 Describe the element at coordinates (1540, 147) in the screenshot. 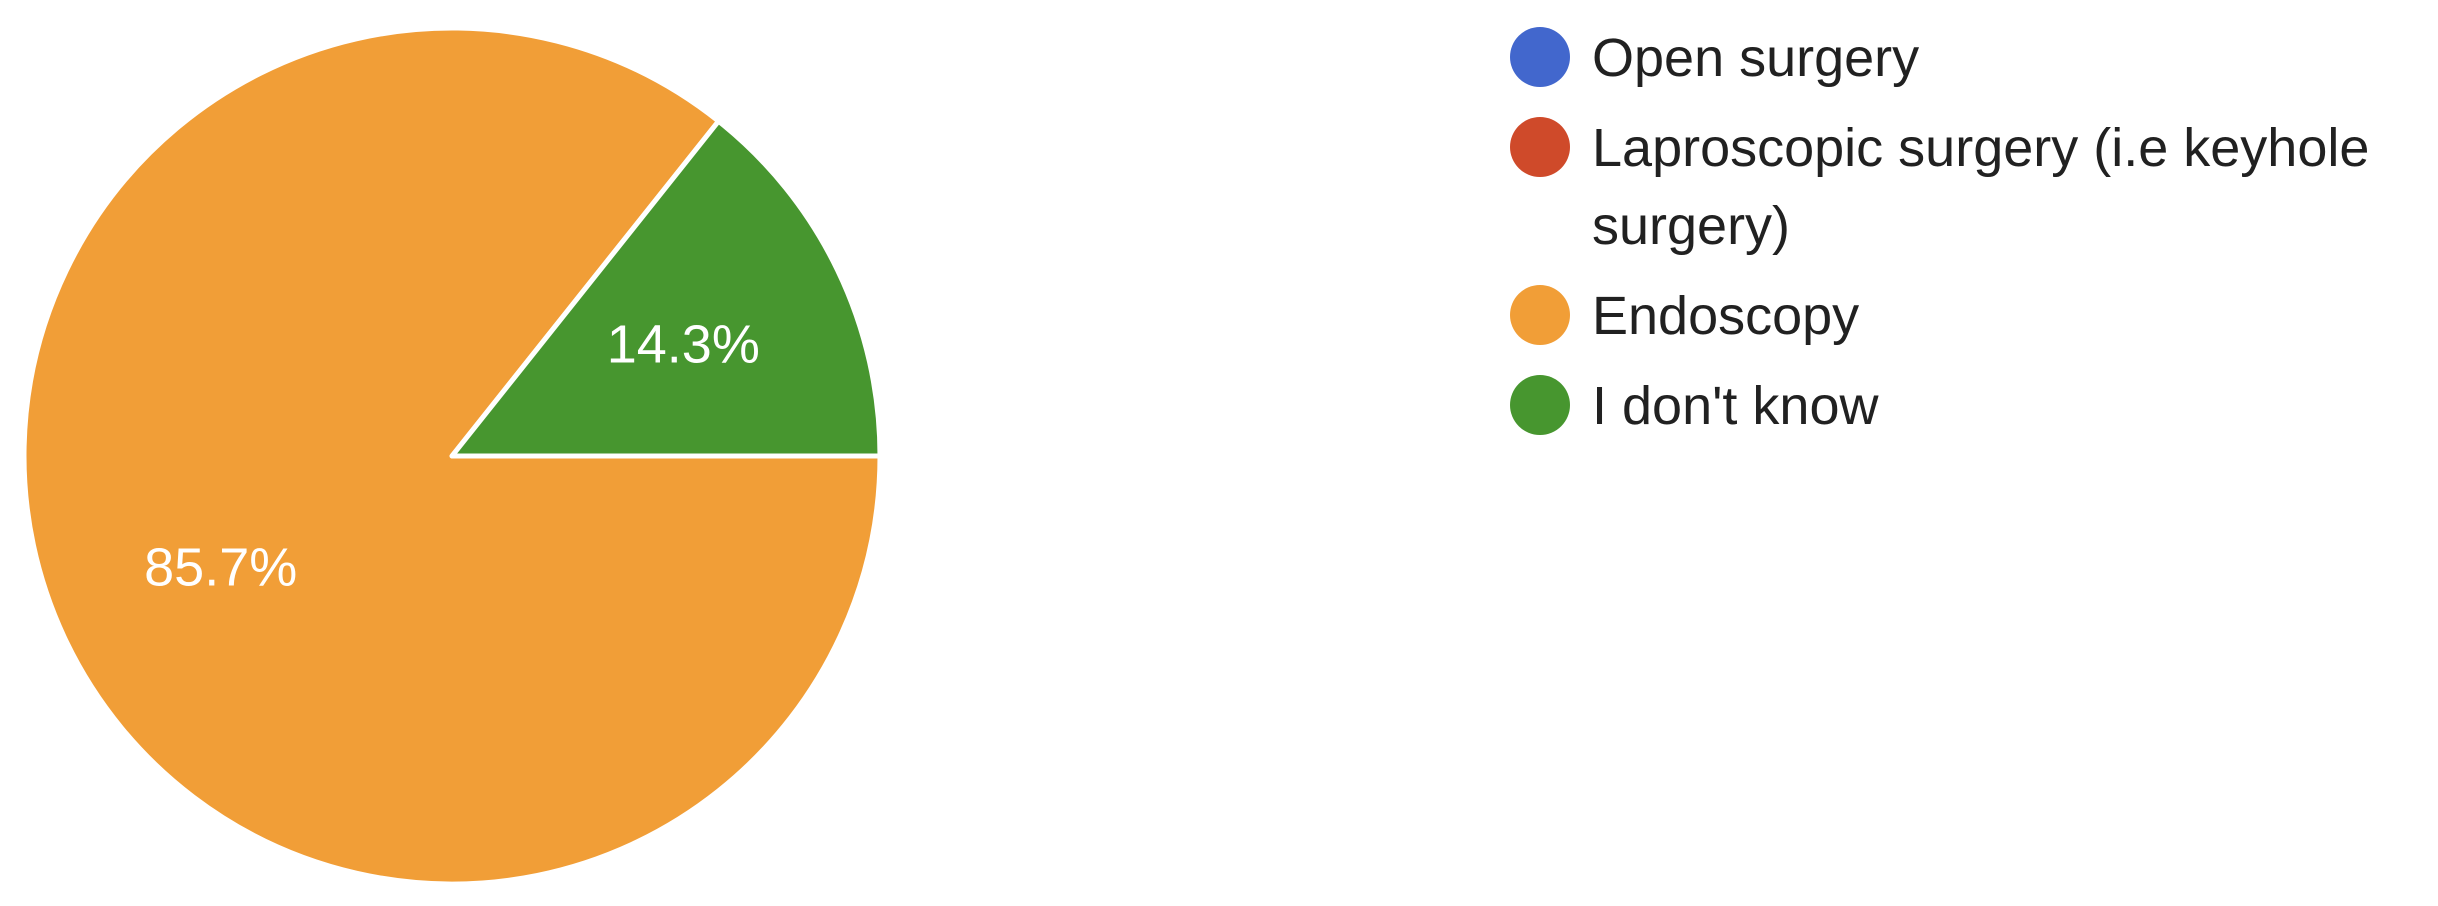

I see `legend-swatch-laproscopic-surgery-i-e-keyhole-surgery` at that location.